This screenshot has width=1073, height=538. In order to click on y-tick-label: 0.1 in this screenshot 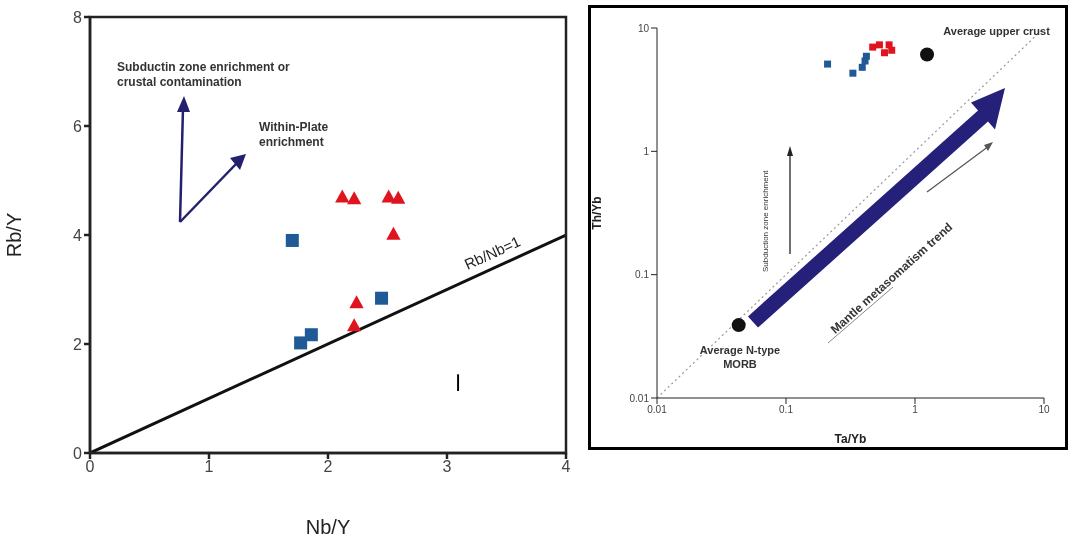, I will do `click(642, 275)`.